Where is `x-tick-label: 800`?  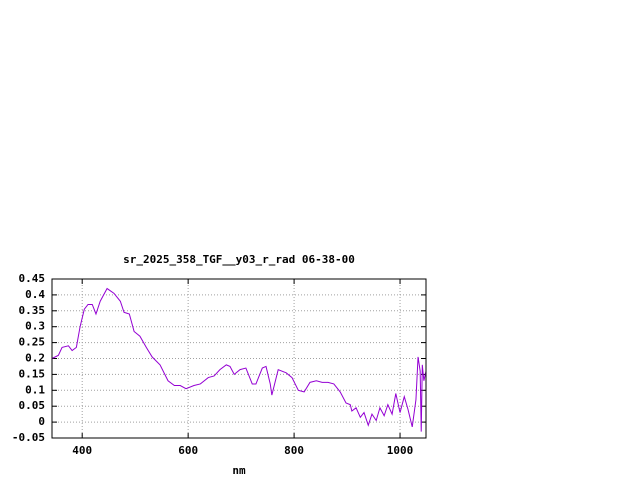
x-tick-label: 800 is located at coordinates (294, 450).